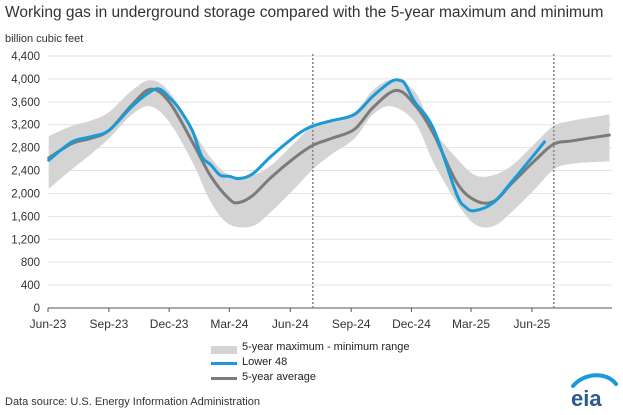 Image resolution: width=623 pixels, height=415 pixels. Describe the element at coordinates (411, 324) in the screenshot. I see `x-tick-label: Dec-24` at that location.